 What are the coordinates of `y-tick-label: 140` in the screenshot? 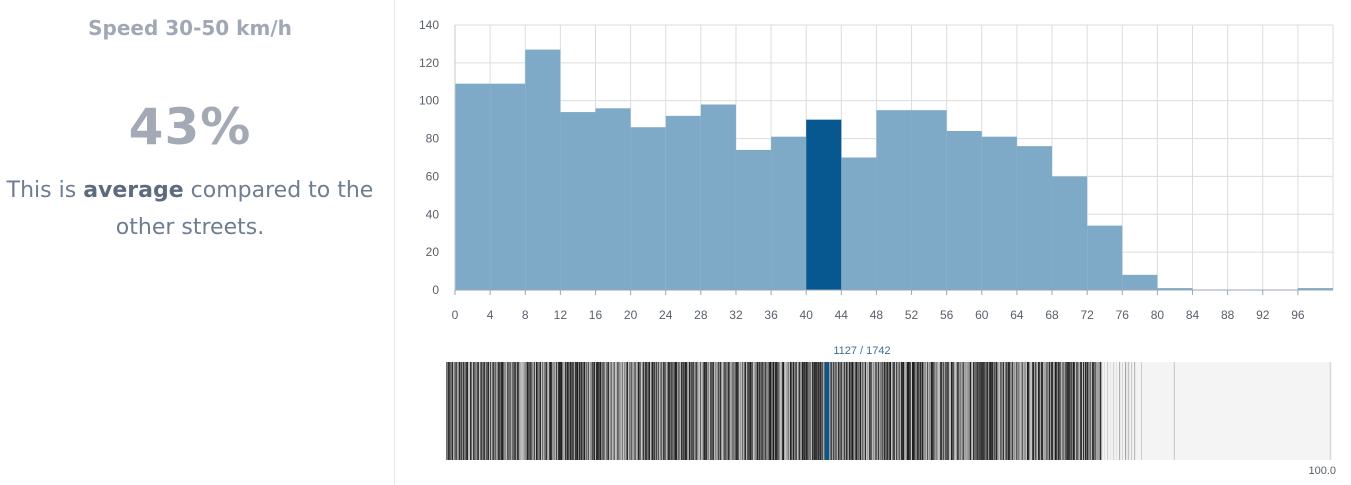 It's located at (429, 25).